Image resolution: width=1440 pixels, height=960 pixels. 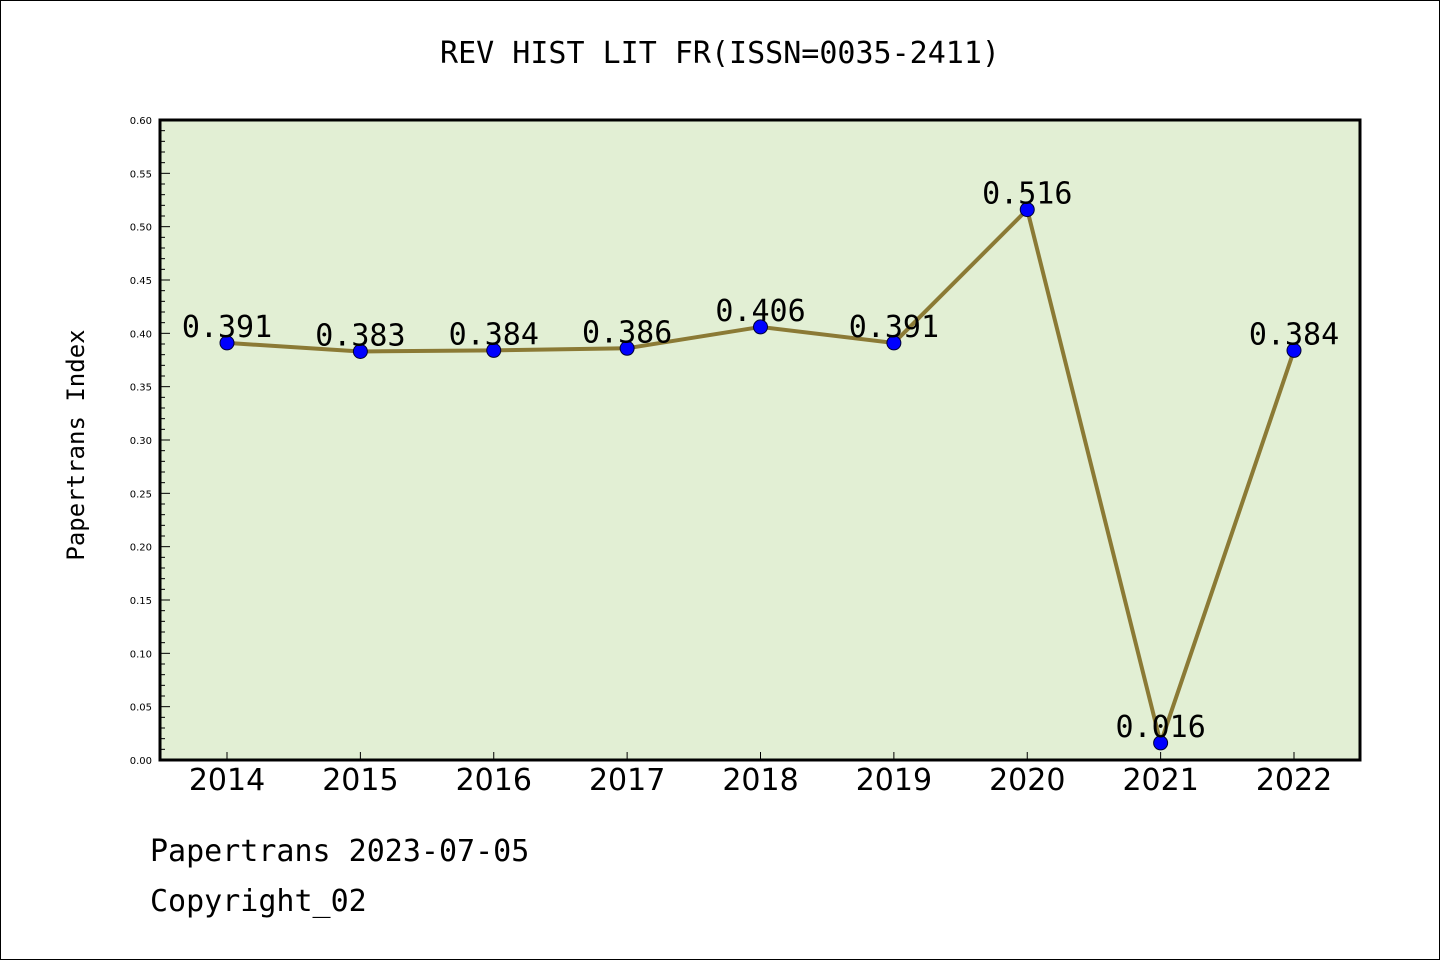 I want to click on y-axis-label: Papertrans Index, so click(x=76, y=444).